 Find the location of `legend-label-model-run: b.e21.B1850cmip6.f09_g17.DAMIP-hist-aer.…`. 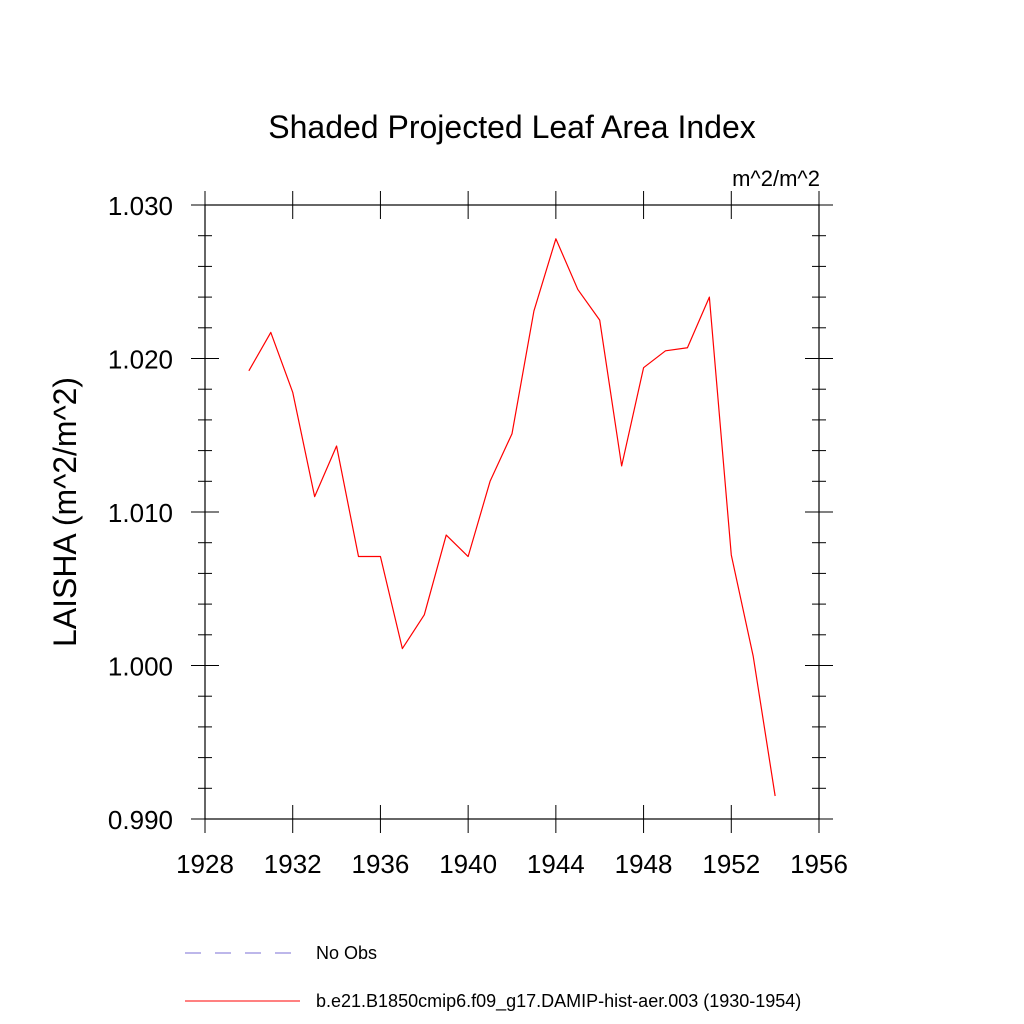

legend-label-model-run: b.e21.B1850cmip6.f09_g17.DAMIP-hist-aer.… is located at coordinates (558, 1001).